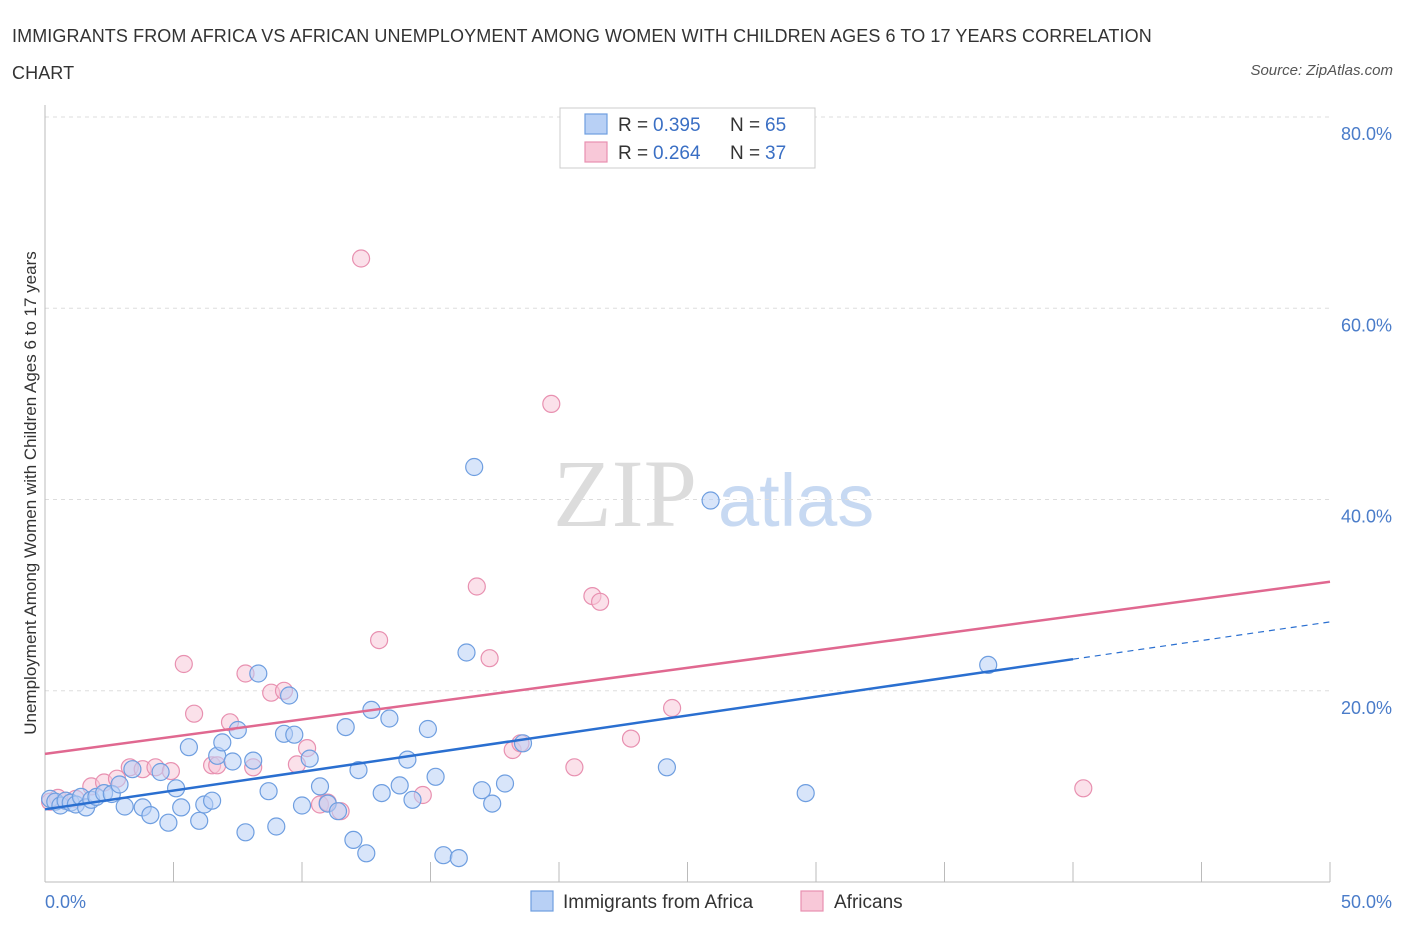 This screenshot has height=930, width=1406. I want to click on x-tick-label: 0.0%, so click(65, 902).